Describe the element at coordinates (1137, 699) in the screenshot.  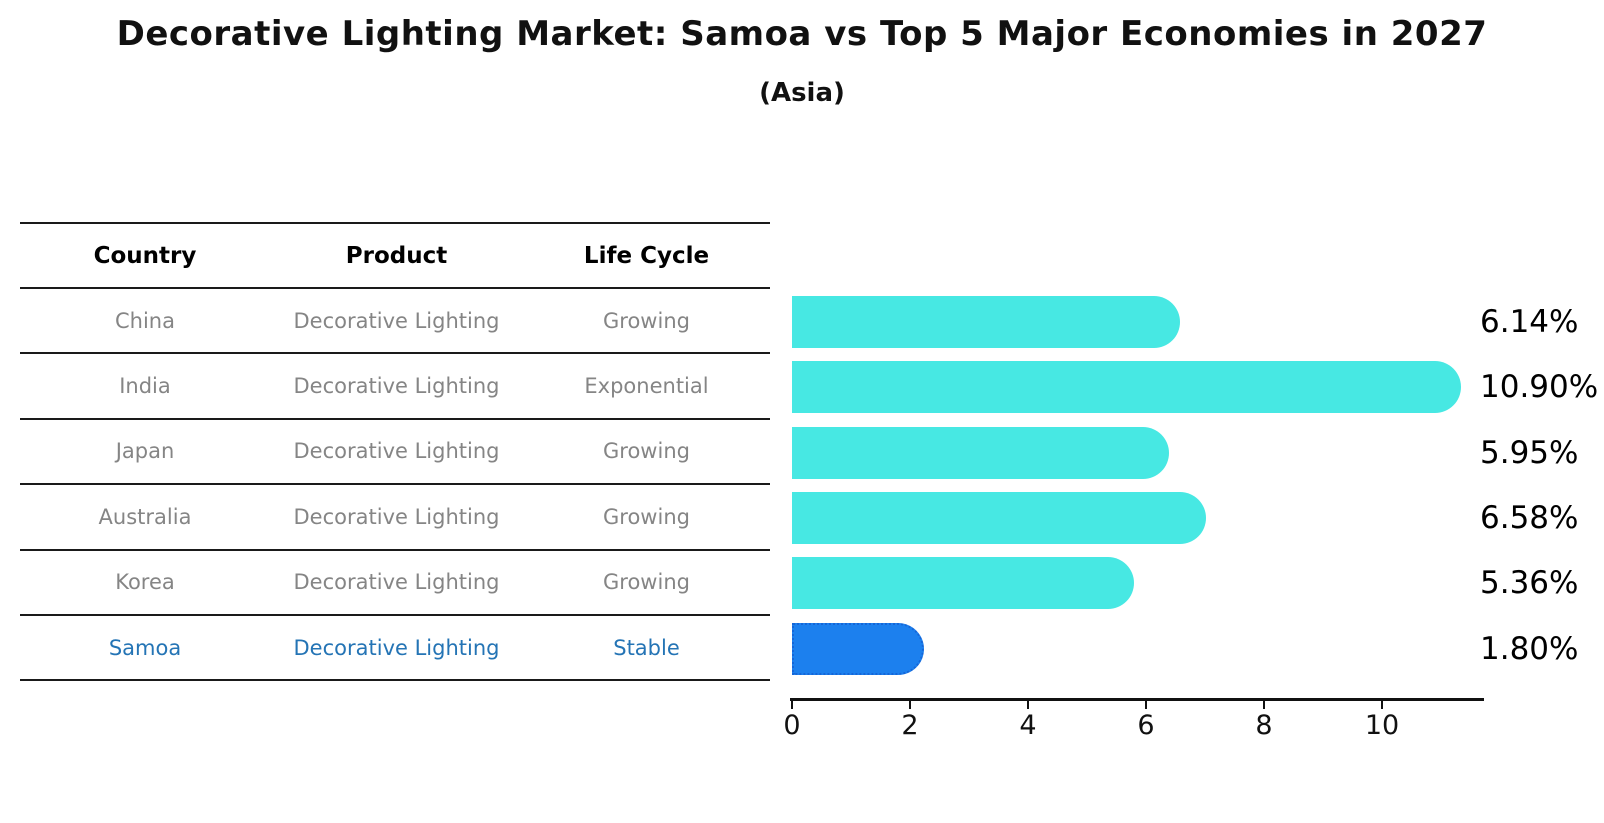
I see `x-axis-line` at that location.